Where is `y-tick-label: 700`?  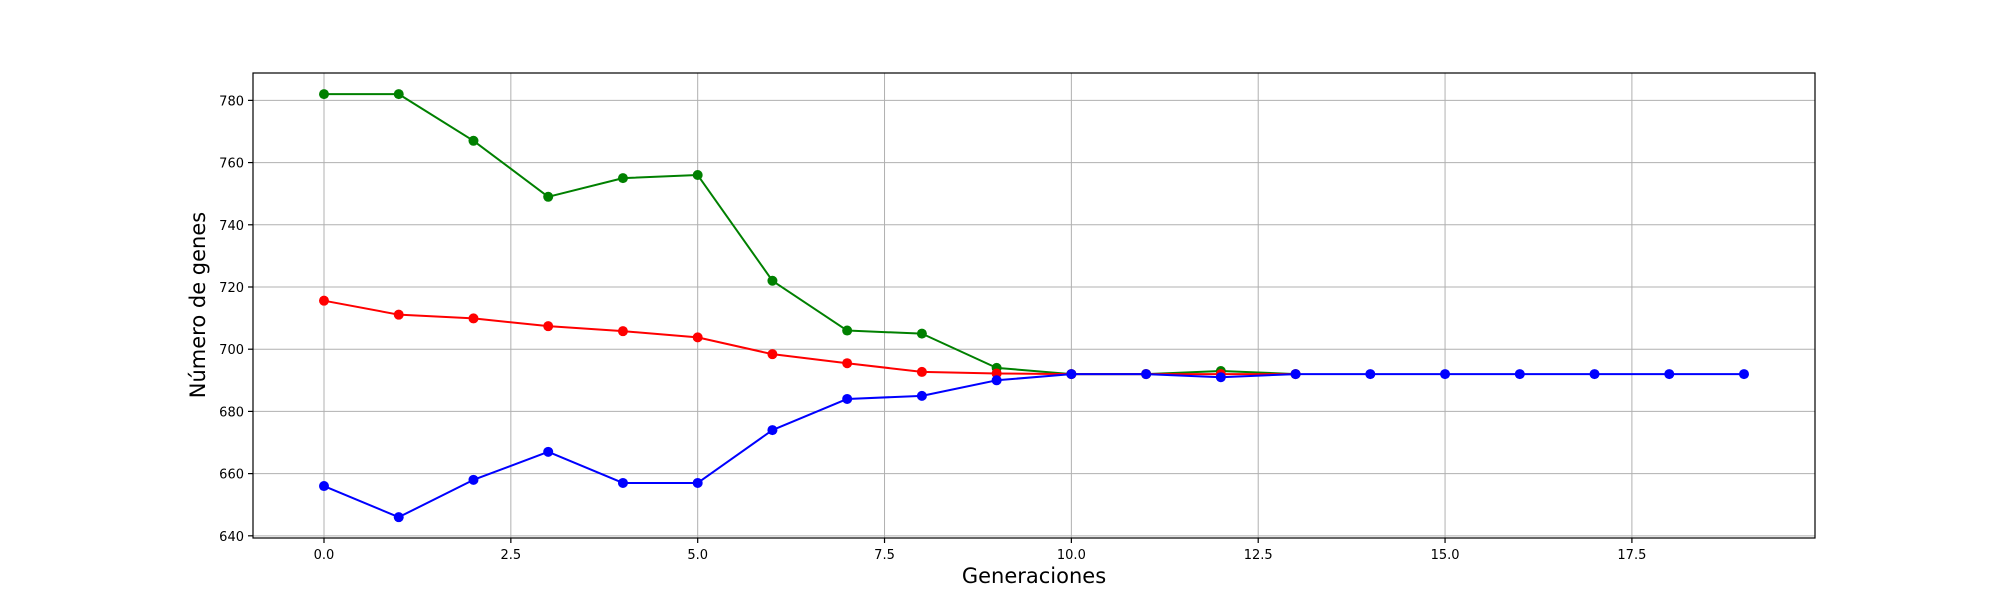 y-tick-label: 700 is located at coordinates (231, 350).